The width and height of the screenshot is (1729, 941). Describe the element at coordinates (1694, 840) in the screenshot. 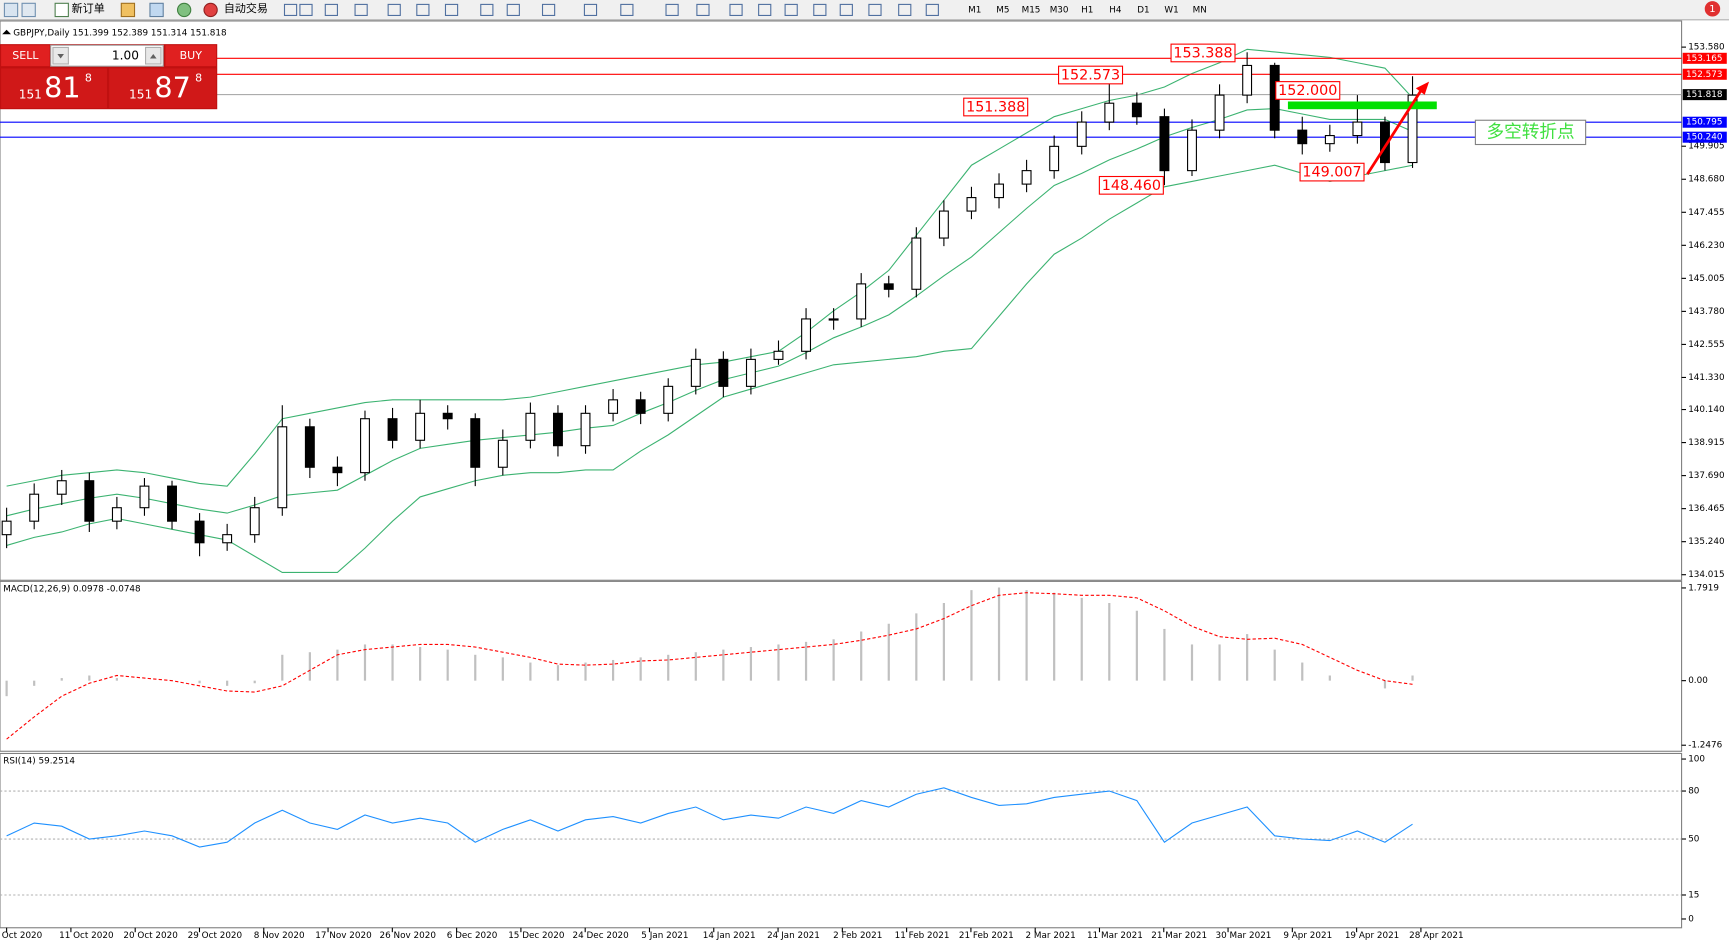

I see `y-tick-label: 50` at that location.